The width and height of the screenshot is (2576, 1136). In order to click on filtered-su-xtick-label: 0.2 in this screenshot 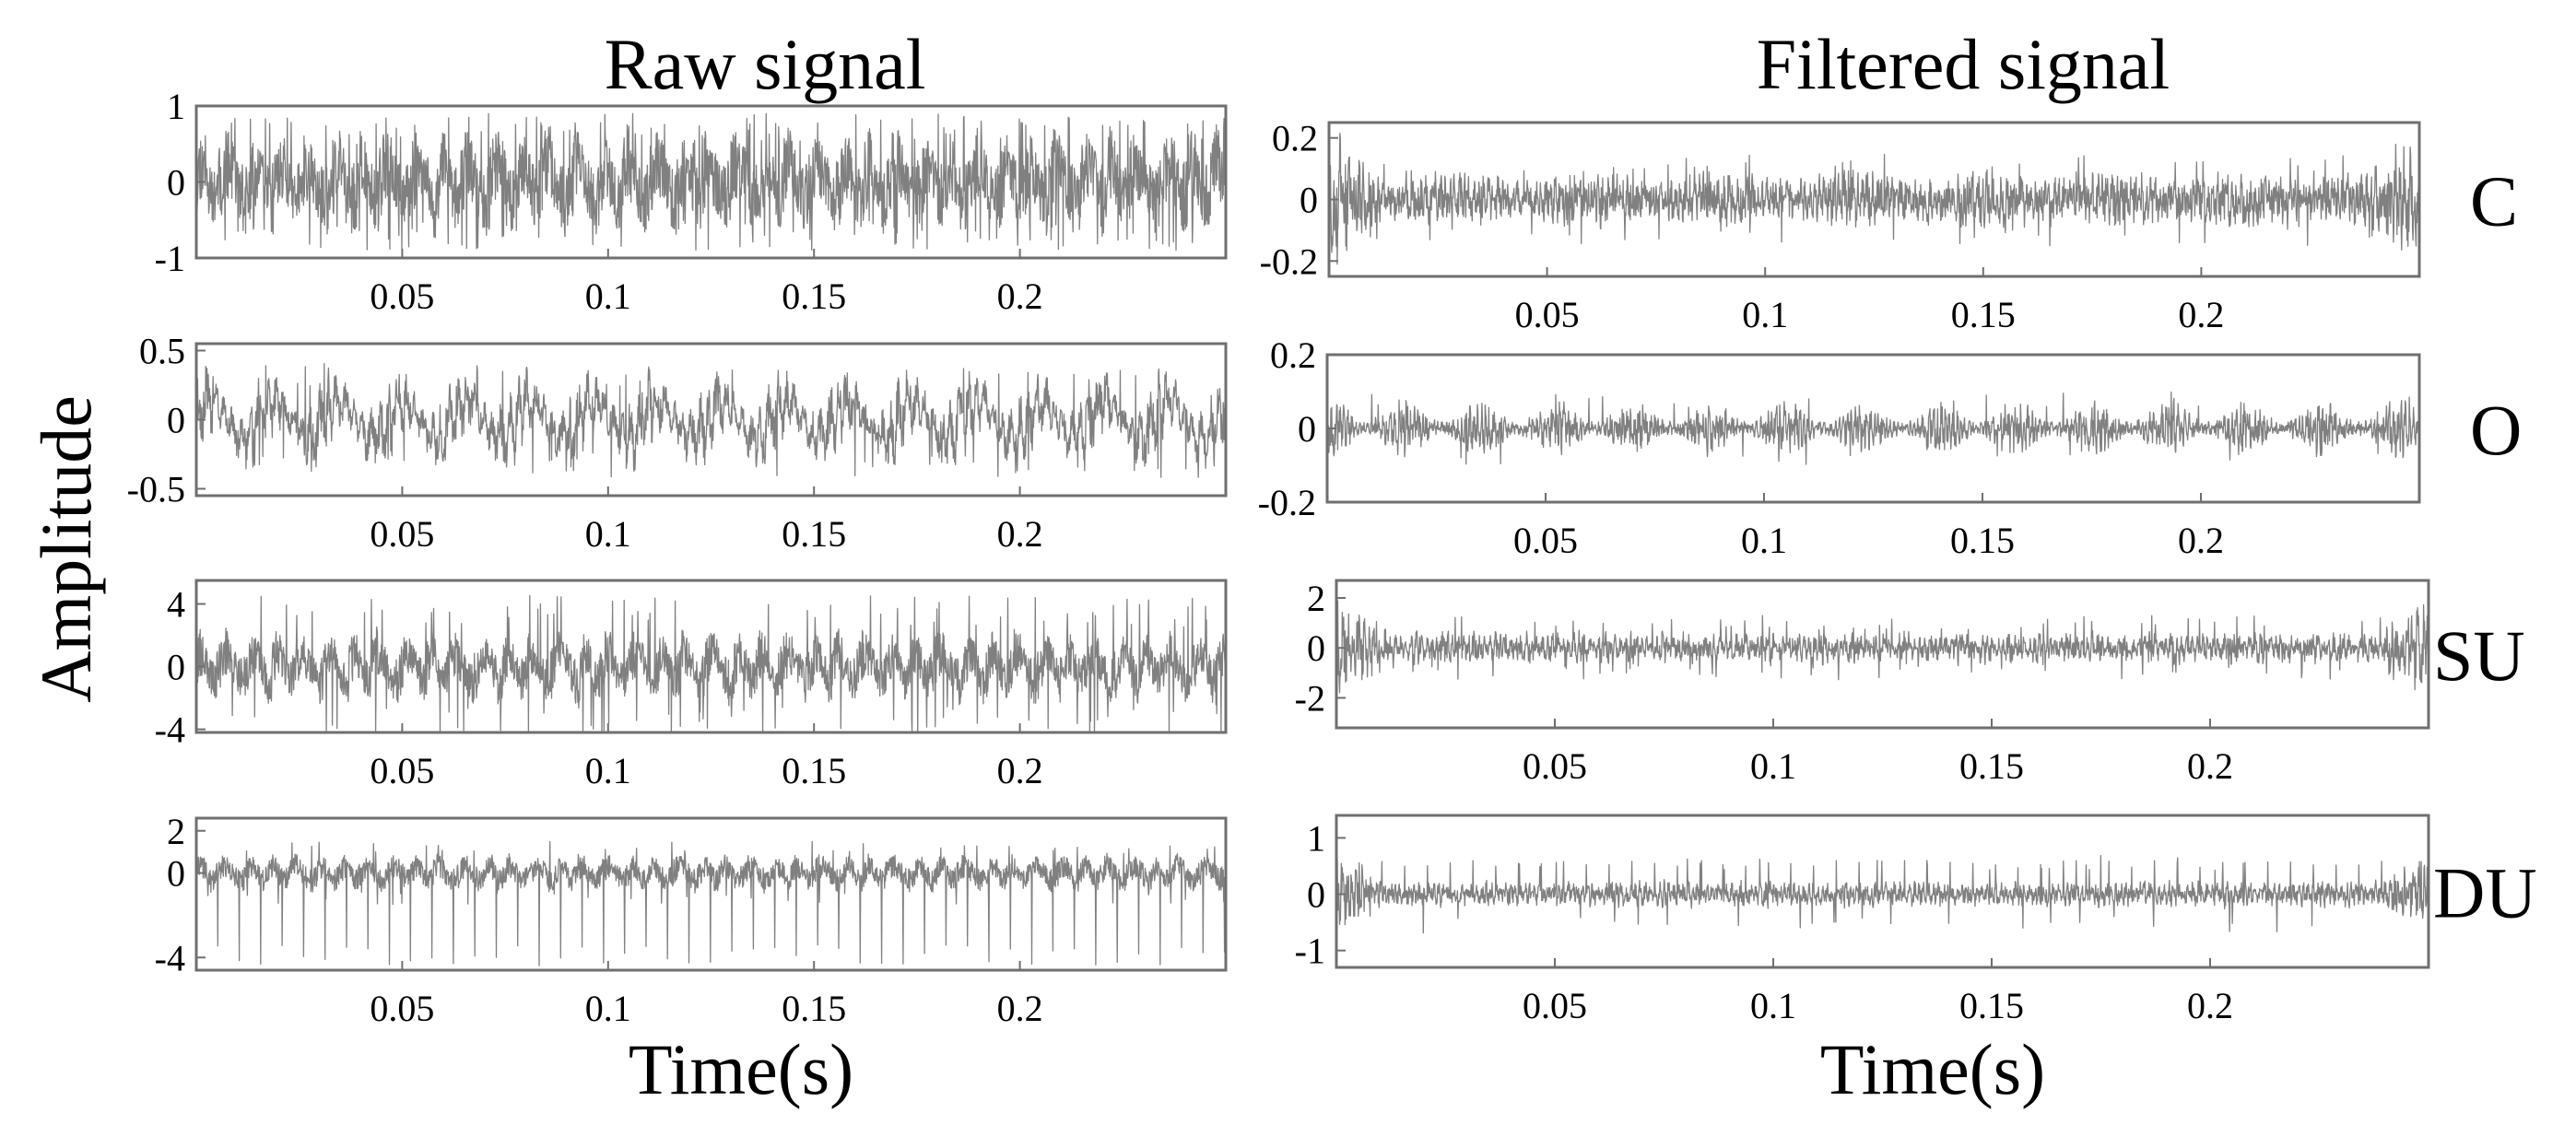, I will do `click(2210, 766)`.